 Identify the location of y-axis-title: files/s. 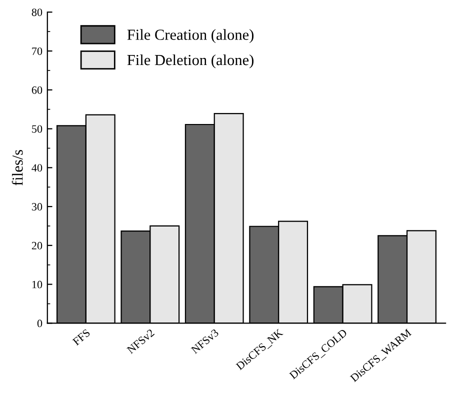
(17, 168).